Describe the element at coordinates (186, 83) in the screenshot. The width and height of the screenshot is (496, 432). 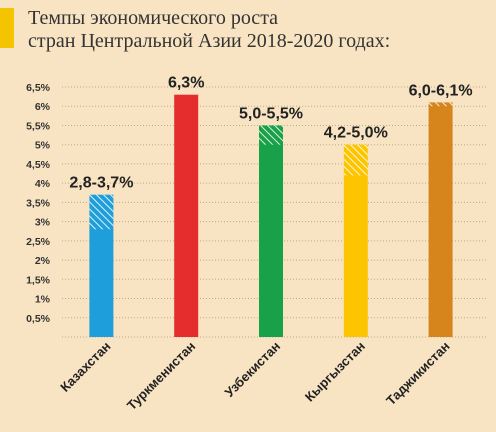
I see `data-label-2: 6,3%` at that location.